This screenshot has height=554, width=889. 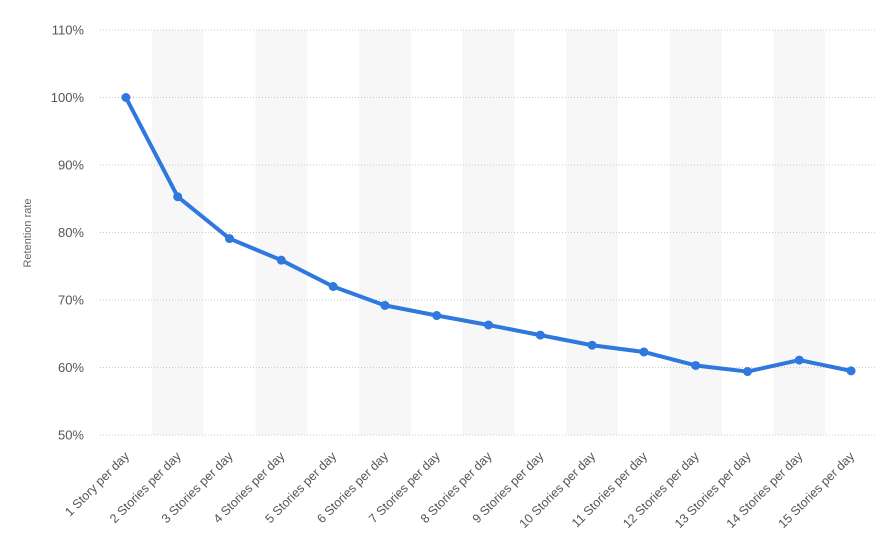 I want to click on y-tick-label: 110%, so click(x=68, y=30).